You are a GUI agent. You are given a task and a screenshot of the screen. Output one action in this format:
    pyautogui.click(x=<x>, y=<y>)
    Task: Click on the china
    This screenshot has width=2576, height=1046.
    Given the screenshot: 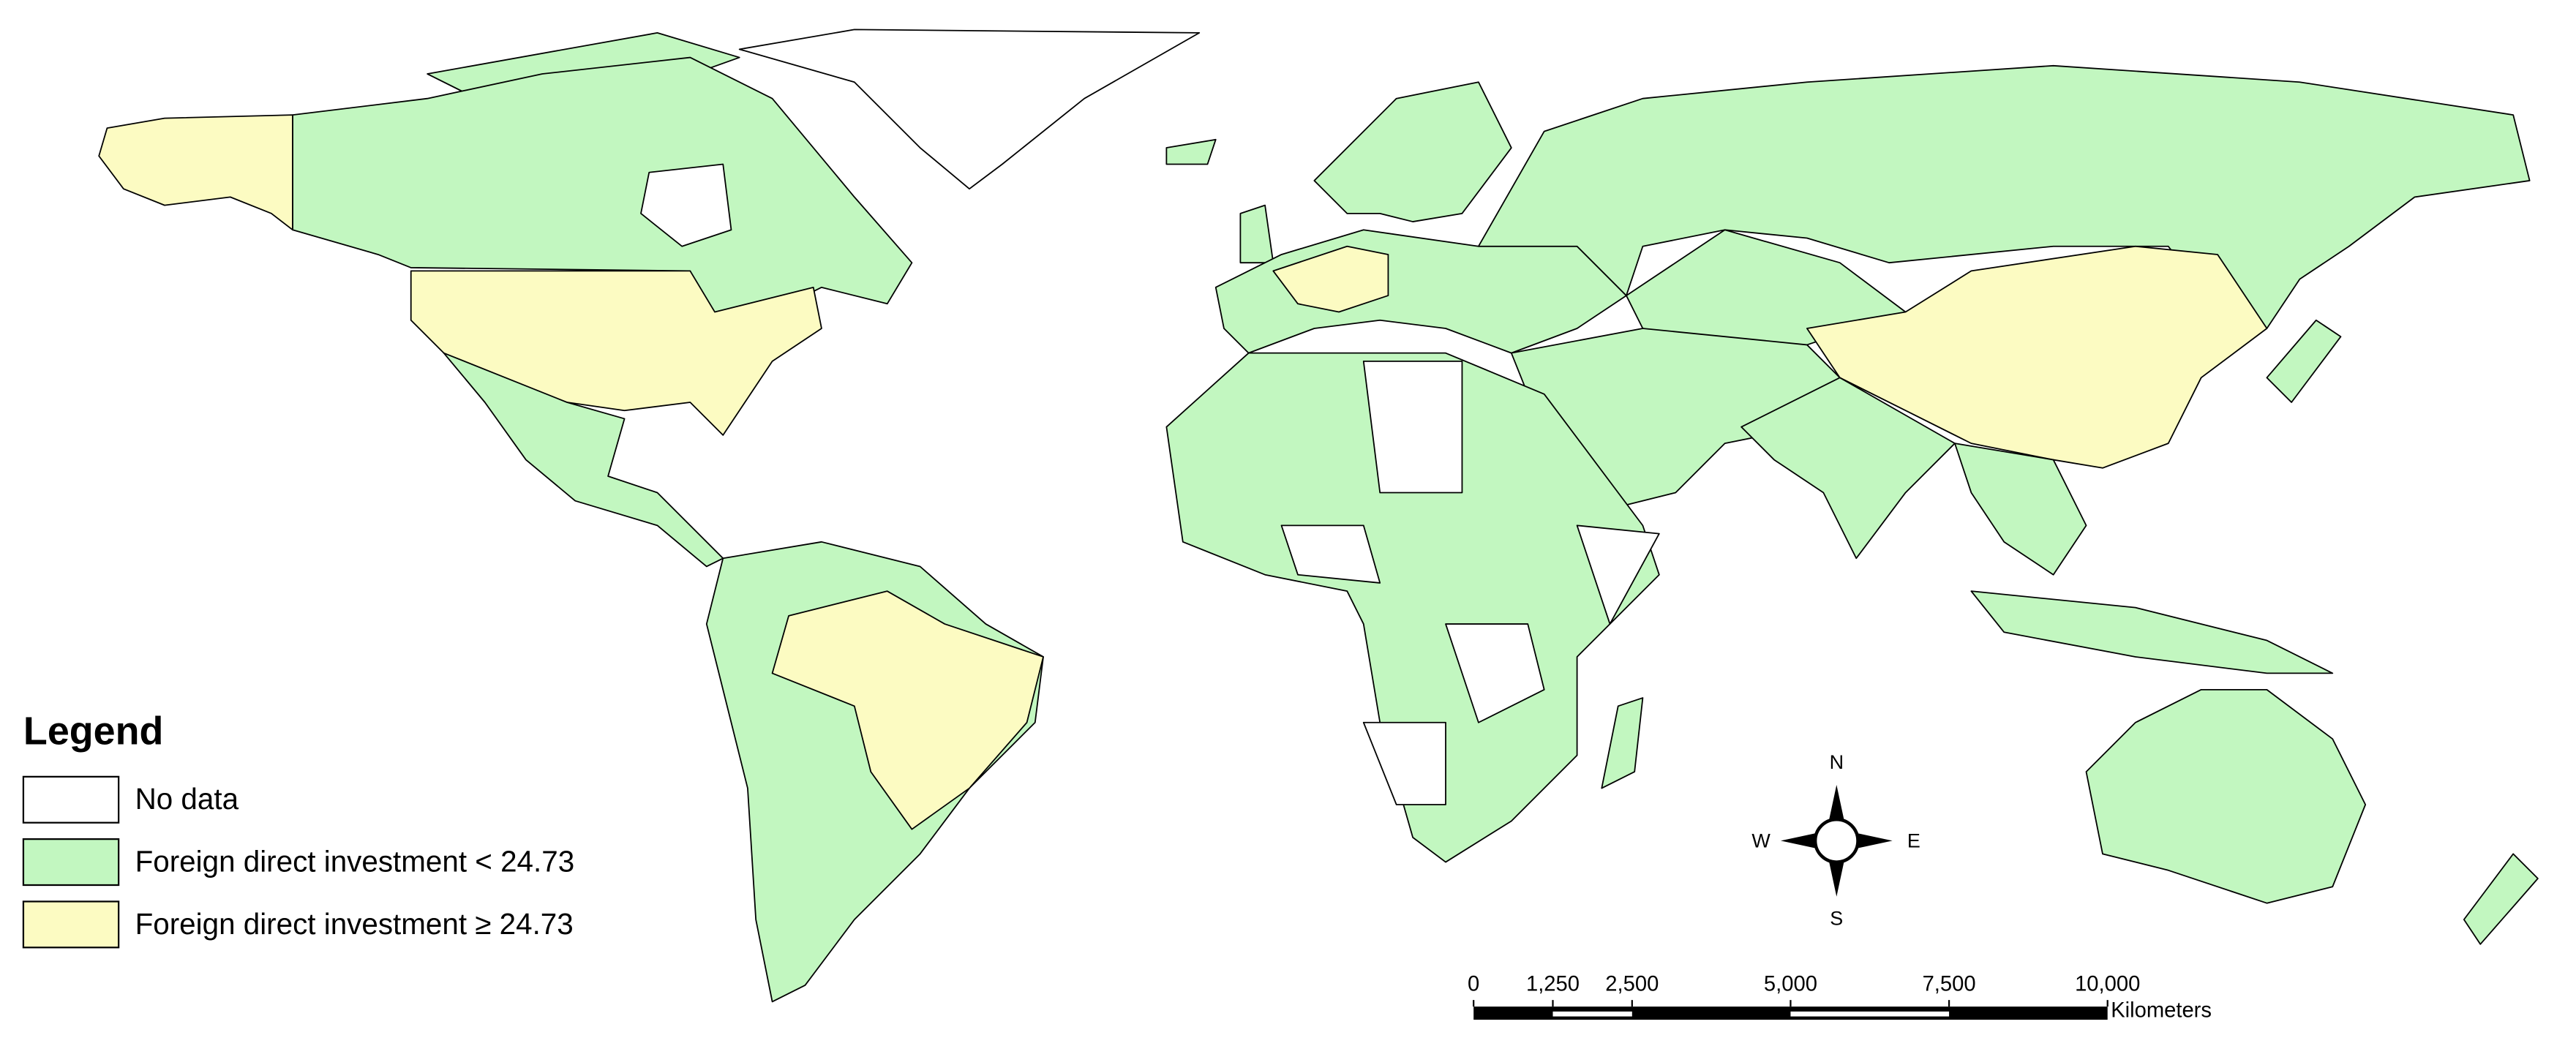 What is the action you would take?
    pyautogui.click(x=2037, y=357)
    